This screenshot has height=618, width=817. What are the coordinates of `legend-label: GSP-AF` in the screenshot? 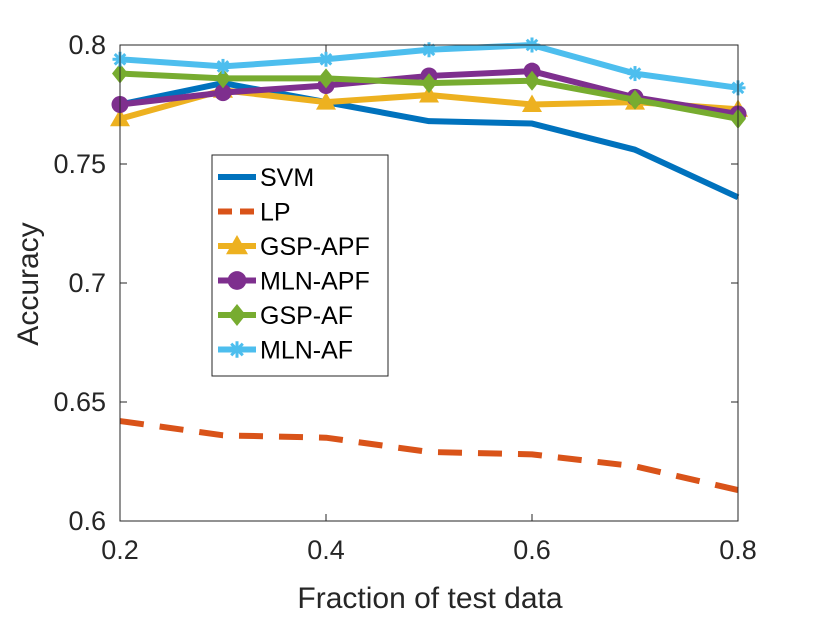 It's located at (306, 316).